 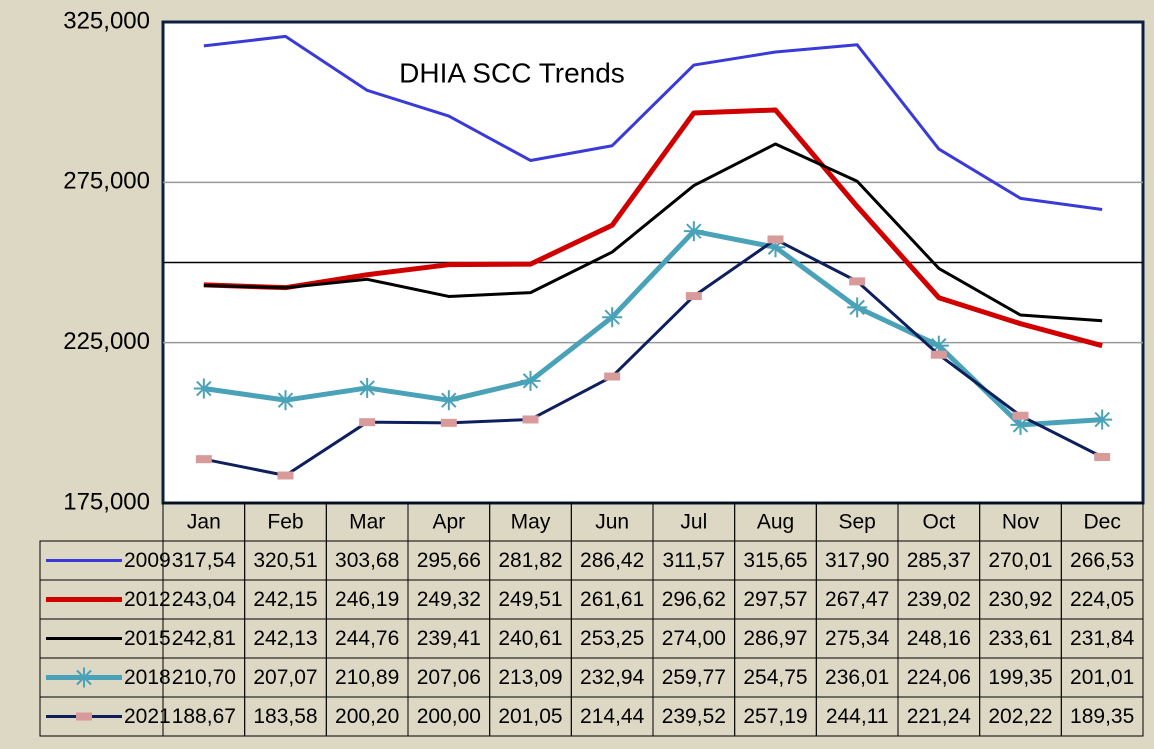 I want to click on table-value: 259,77, so click(x=694, y=677).